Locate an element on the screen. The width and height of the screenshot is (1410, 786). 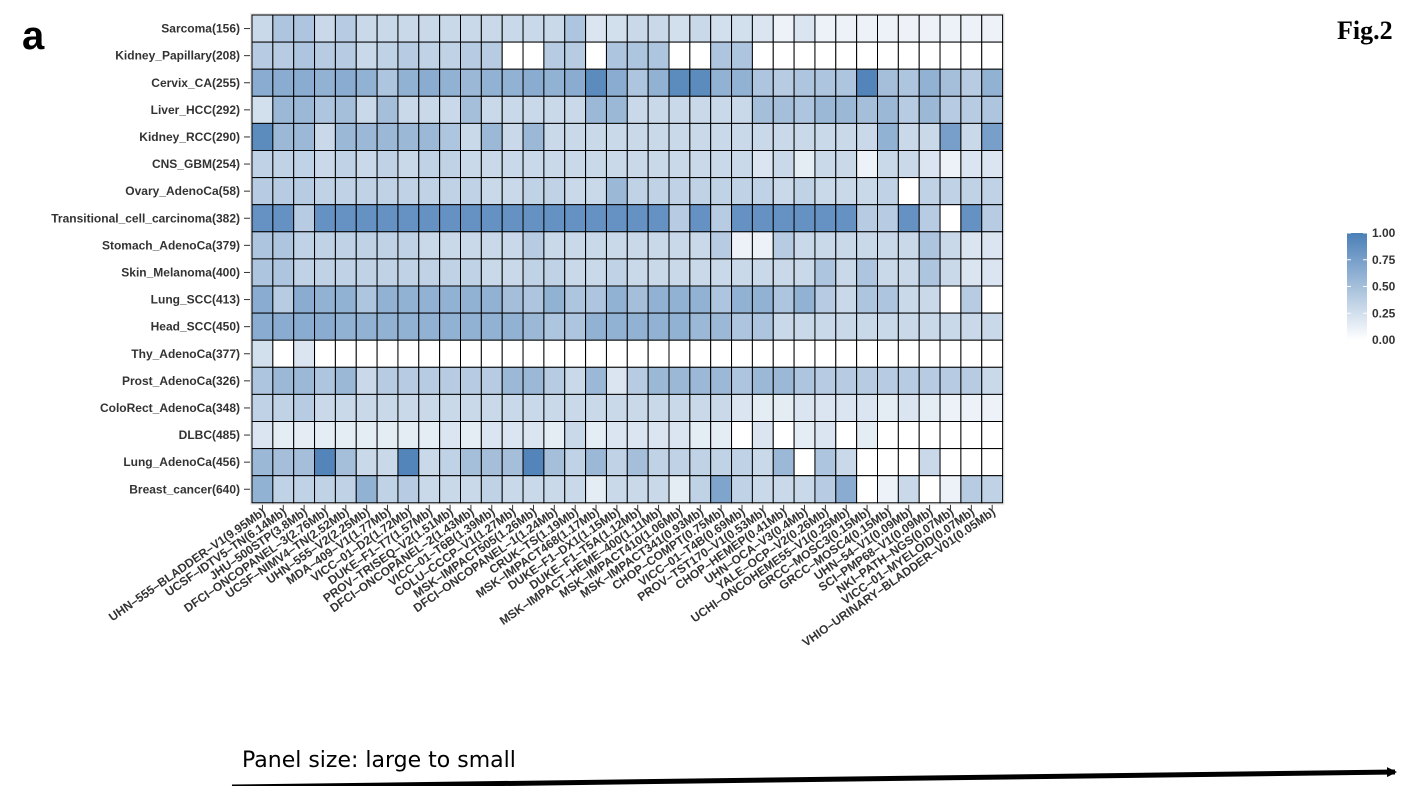
legend-tick-label: 0.50 is located at coordinates (1384, 287).